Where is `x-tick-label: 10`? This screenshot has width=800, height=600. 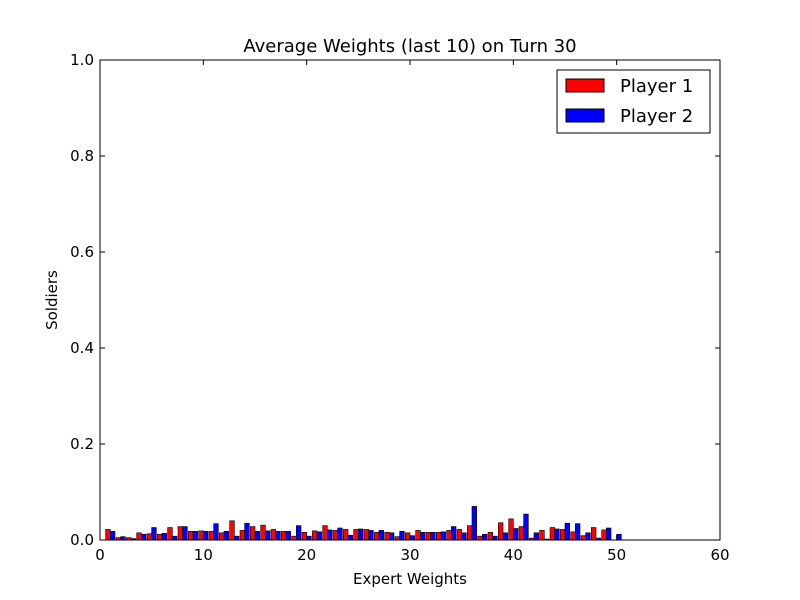 x-tick-label: 10 is located at coordinates (203, 555).